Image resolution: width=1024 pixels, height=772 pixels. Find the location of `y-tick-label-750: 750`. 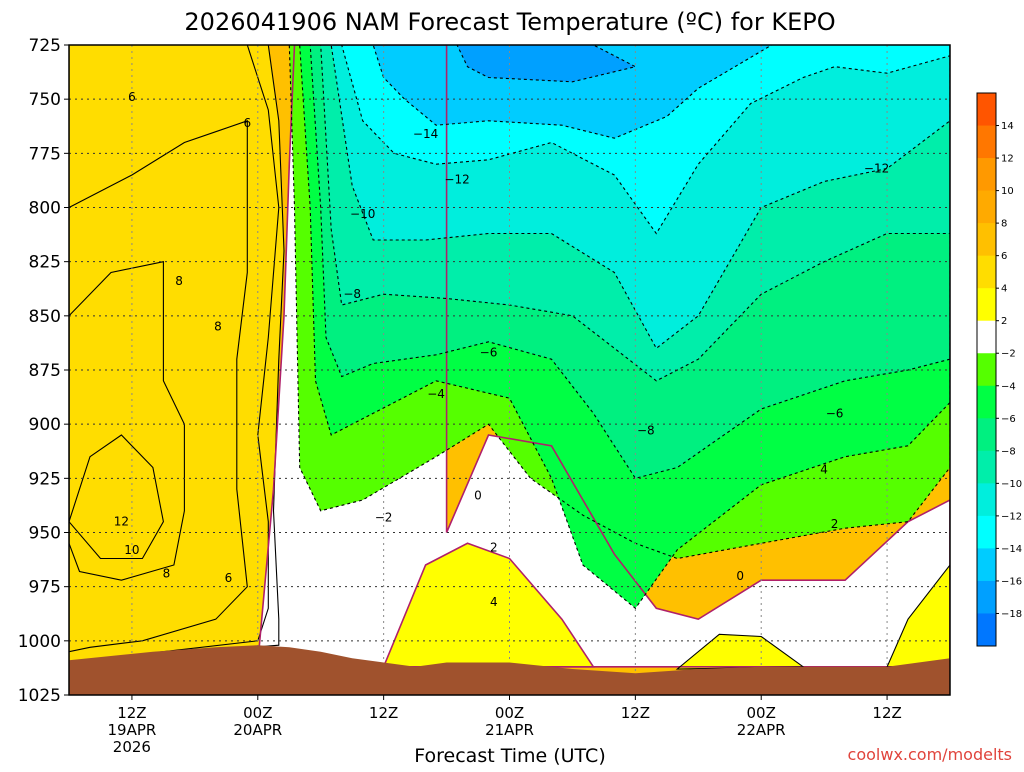

y-tick-label-750: 750 is located at coordinates (45, 100).